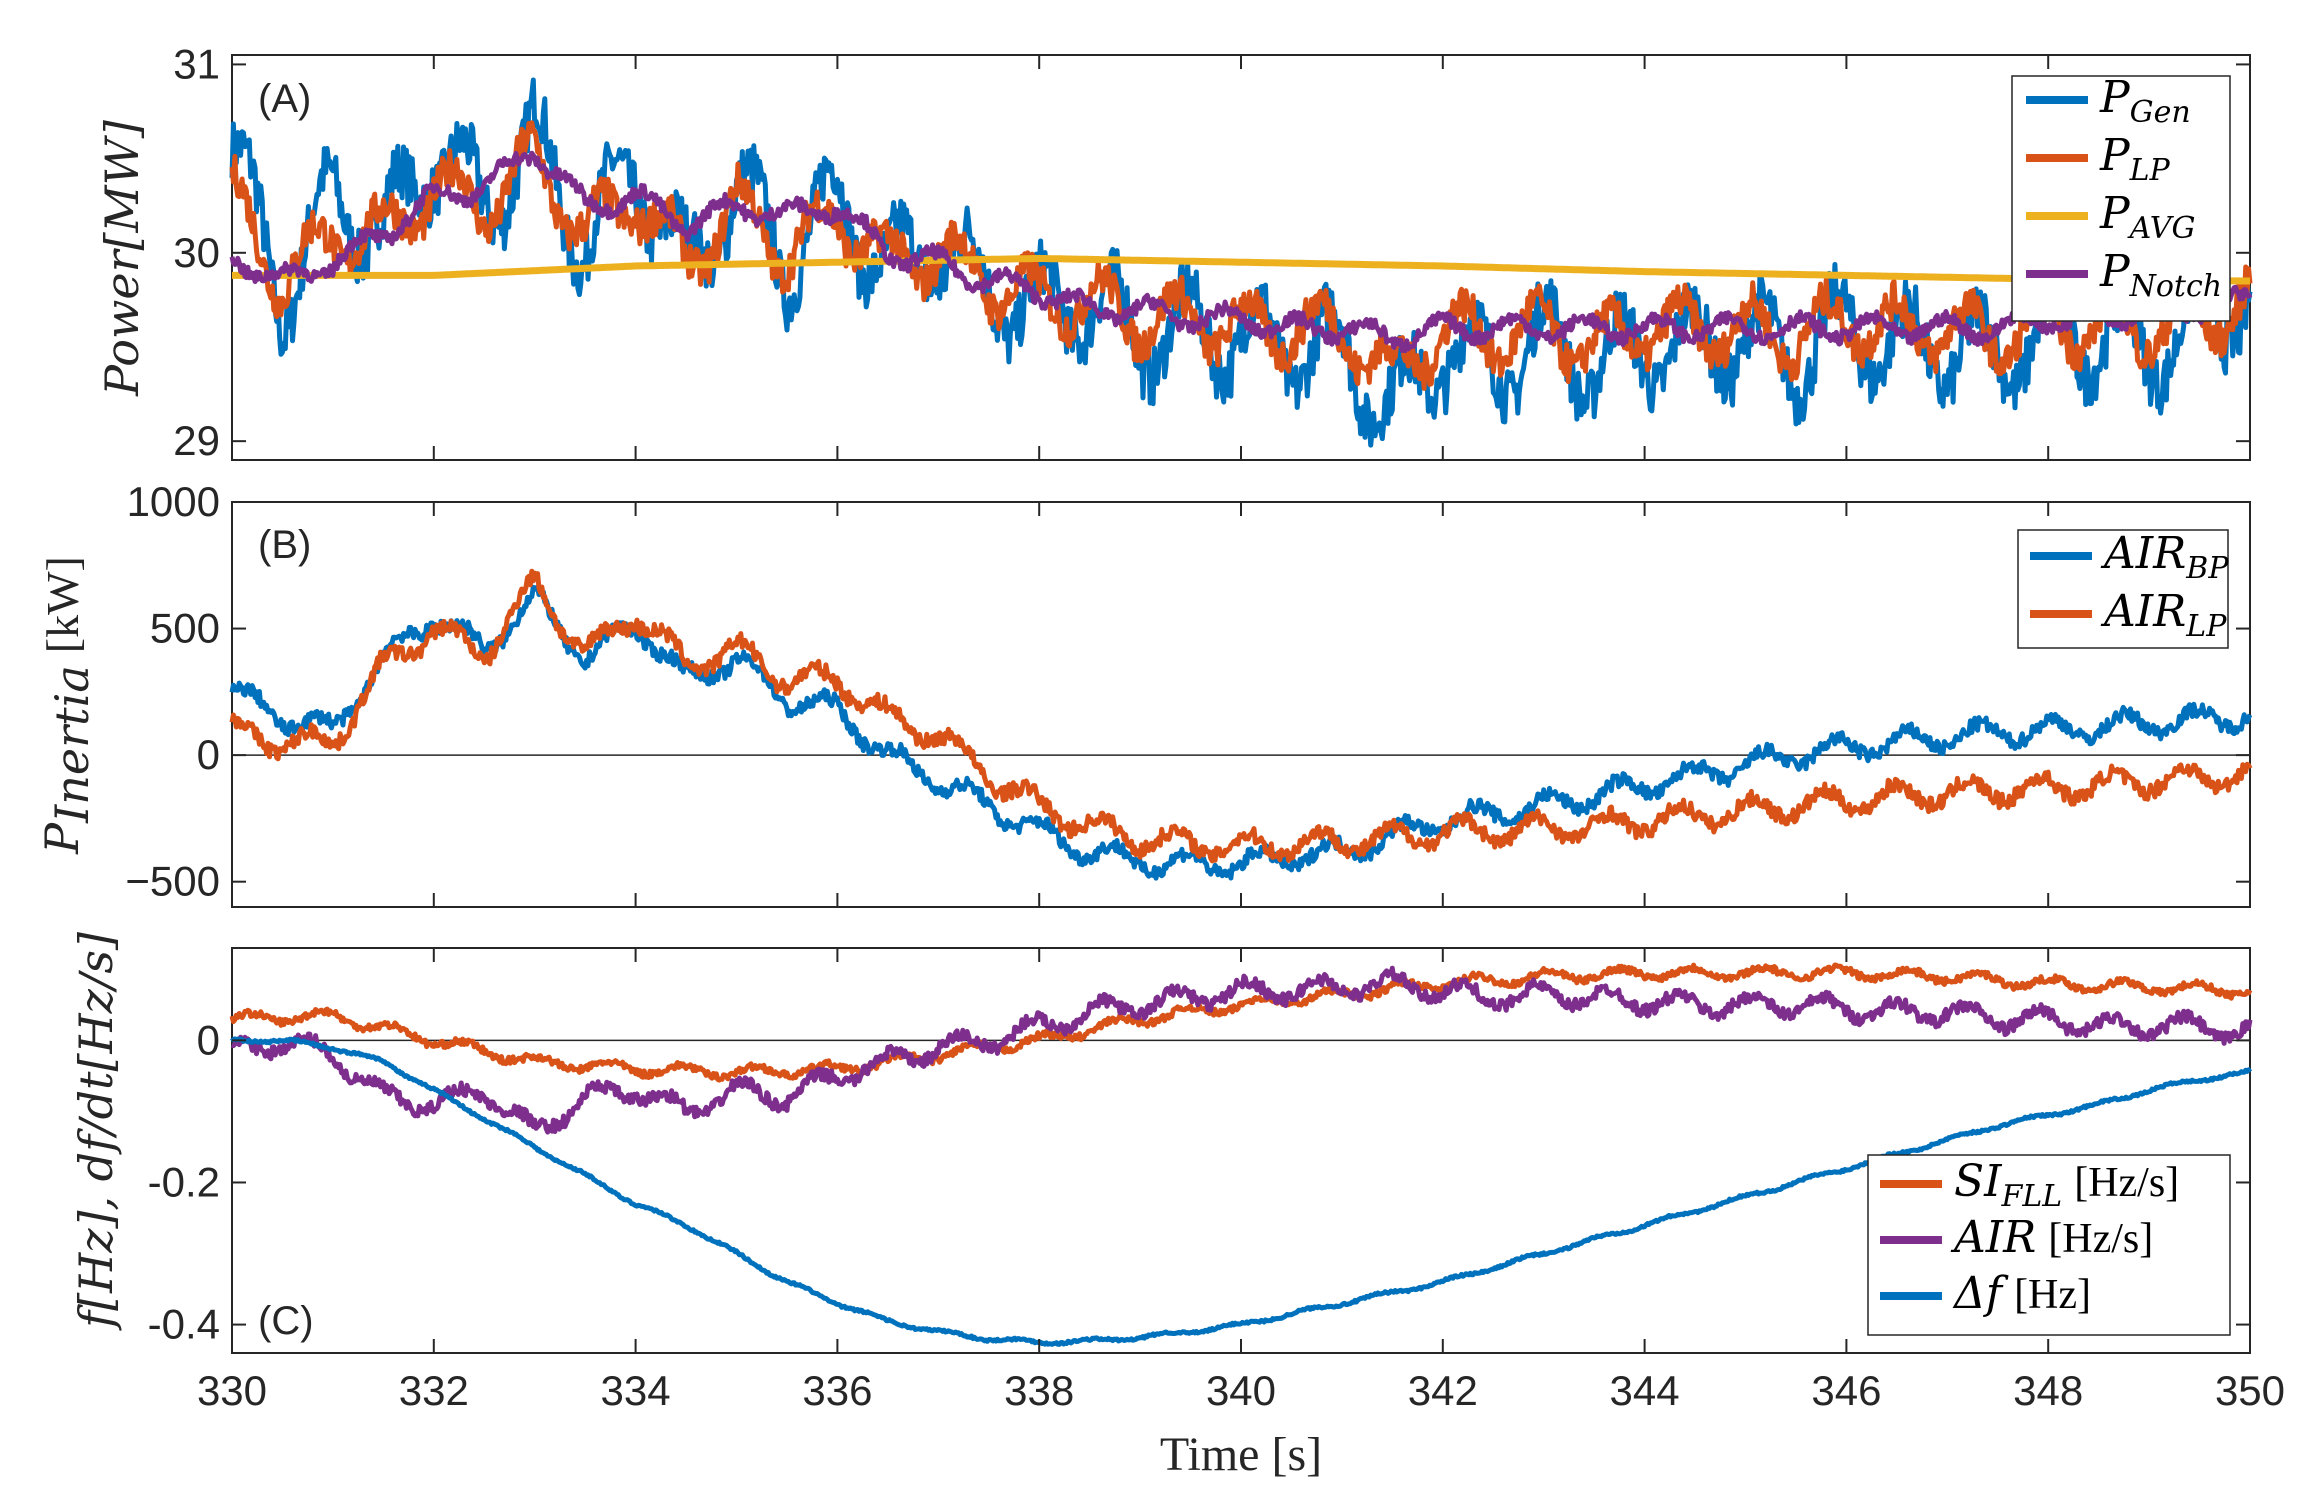  What do you see at coordinates (286, 1321) in the screenshot?
I see `panel-c-label: (C)` at bounding box center [286, 1321].